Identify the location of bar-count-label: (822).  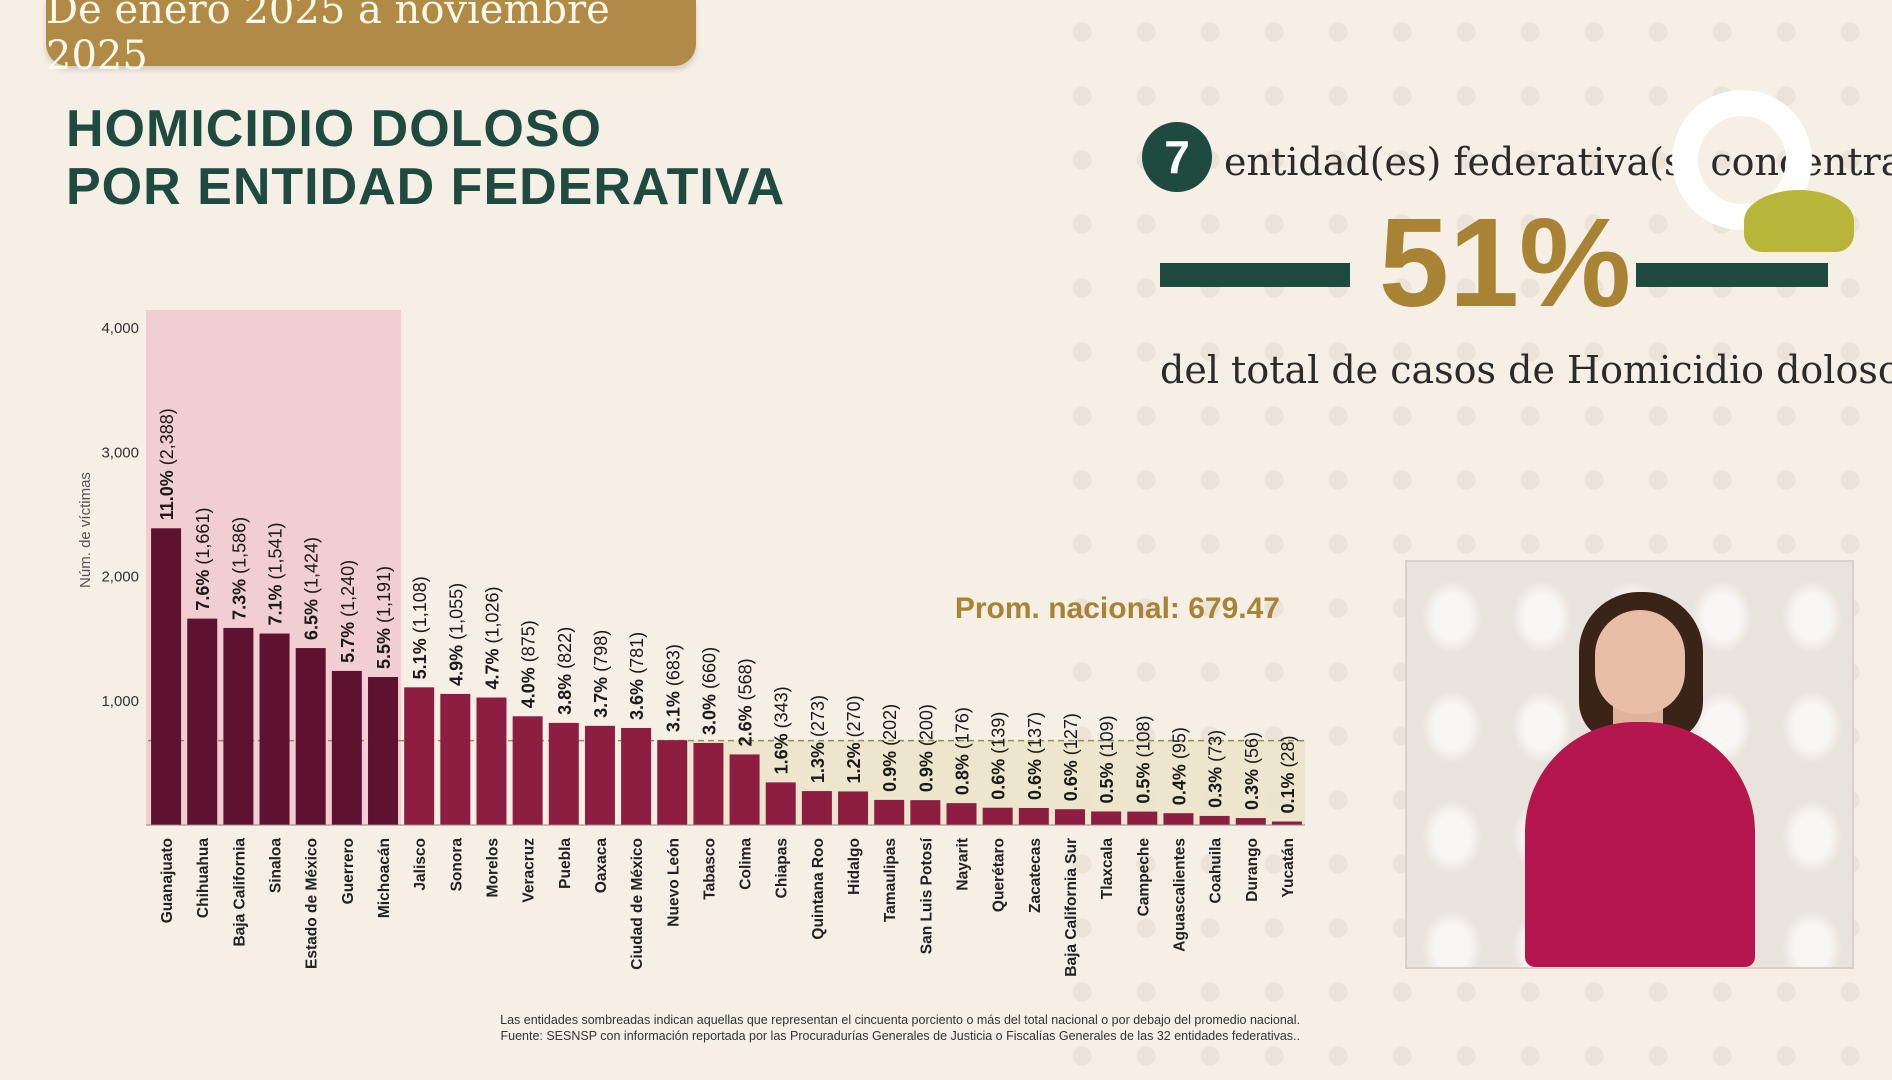
(565, 648).